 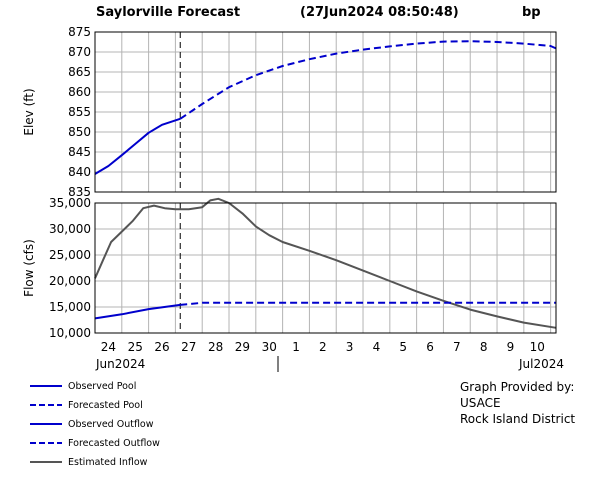 What do you see at coordinates (70, 255) in the screenshot?
I see `flow-y-tick-label: 25,000` at bounding box center [70, 255].